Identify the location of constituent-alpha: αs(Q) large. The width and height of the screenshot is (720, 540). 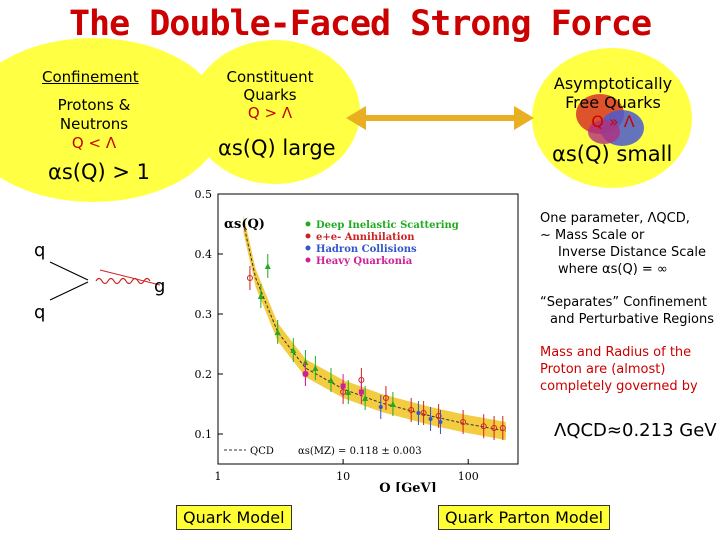
(277, 148).